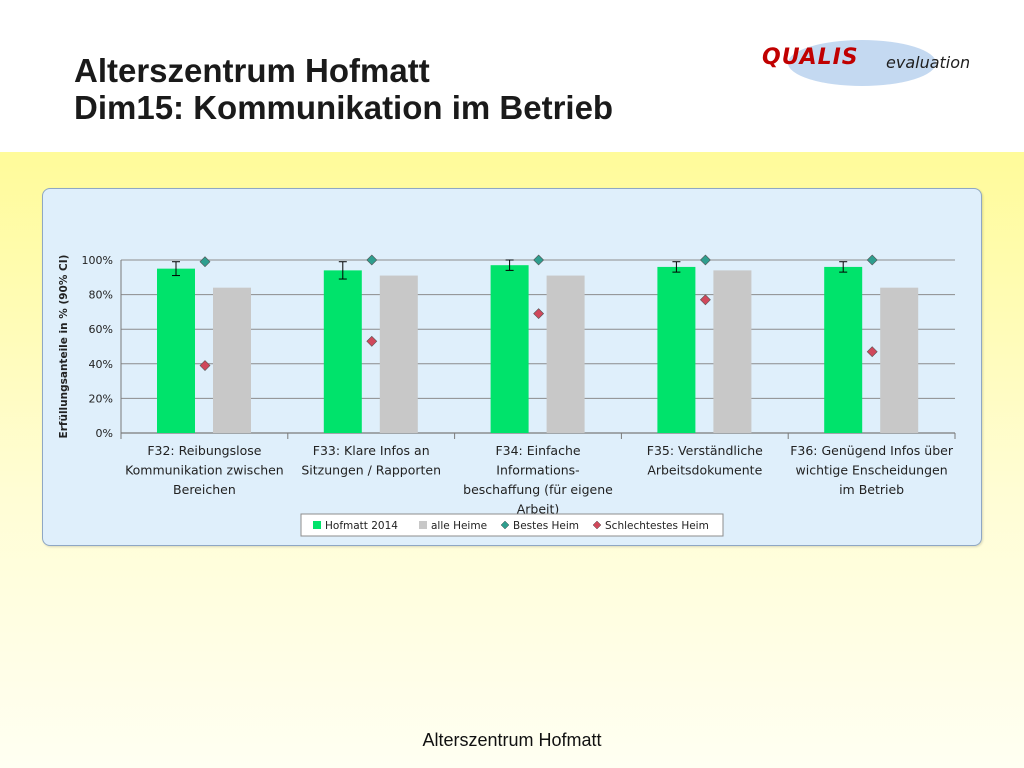 The height and width of the screenshot is (768, 1024). What do you see at coordinates (705, 450) in the screenshot?
I see `x-tick-label-line: F35: Verständliche` at bounding box center [705, 450].